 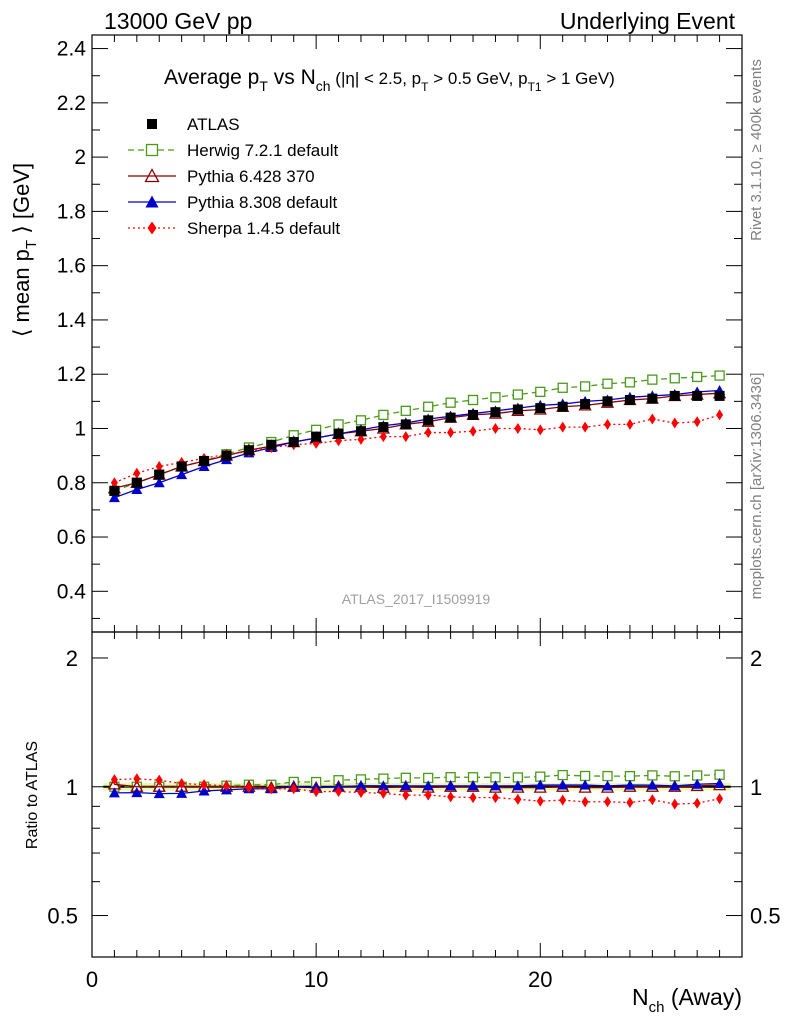 I want to click on ratio-series-pythia-8-308-default, so click(x=417, y=788).